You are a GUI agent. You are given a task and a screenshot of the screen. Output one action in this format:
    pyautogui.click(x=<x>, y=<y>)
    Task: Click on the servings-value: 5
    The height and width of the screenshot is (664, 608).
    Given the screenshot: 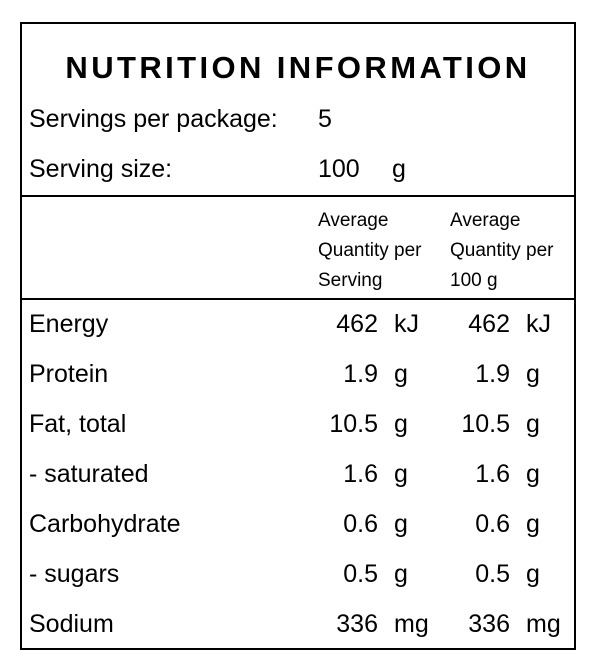 What is the action you would take?
    pyautogui.click(x=325, y=119)
    